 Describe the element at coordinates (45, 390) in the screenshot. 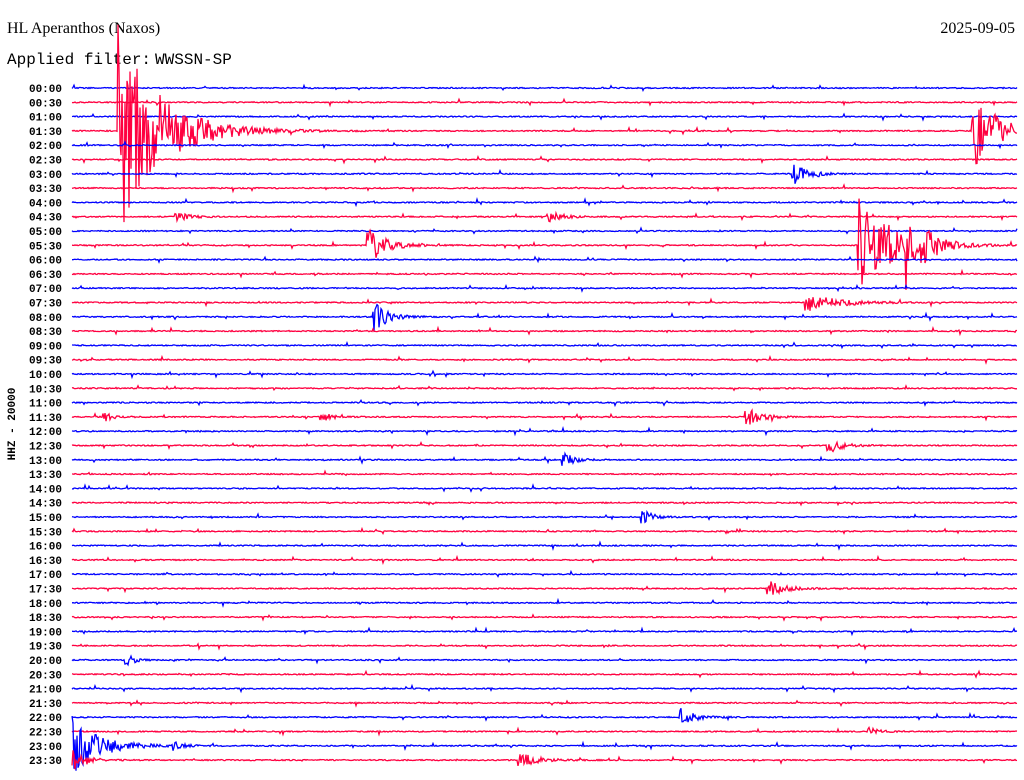

I see `row-time-label: 10:30` at that location.